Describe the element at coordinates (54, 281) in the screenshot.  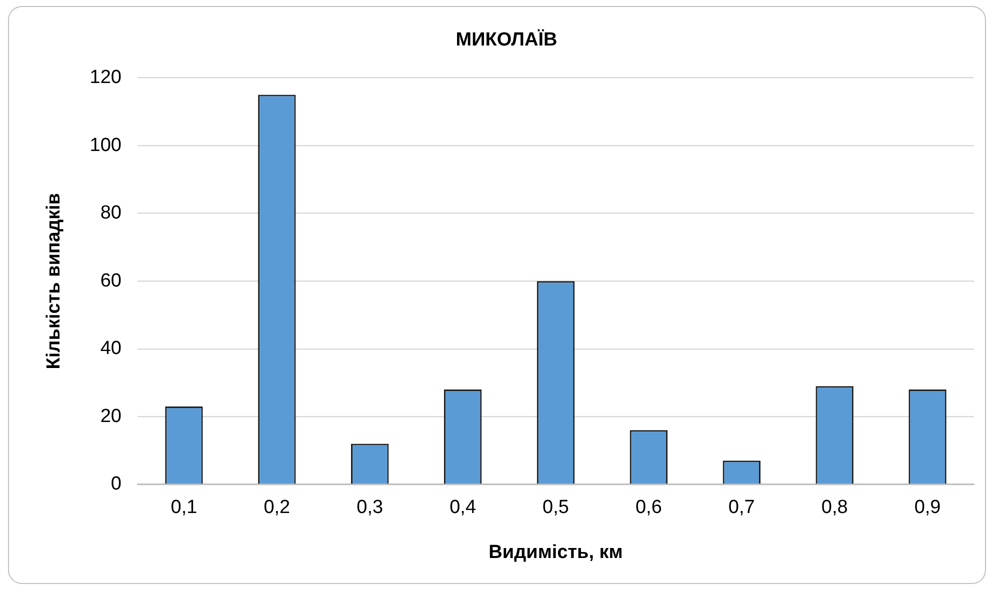
I see `y-axis-title: Кількість випадків` at that location.